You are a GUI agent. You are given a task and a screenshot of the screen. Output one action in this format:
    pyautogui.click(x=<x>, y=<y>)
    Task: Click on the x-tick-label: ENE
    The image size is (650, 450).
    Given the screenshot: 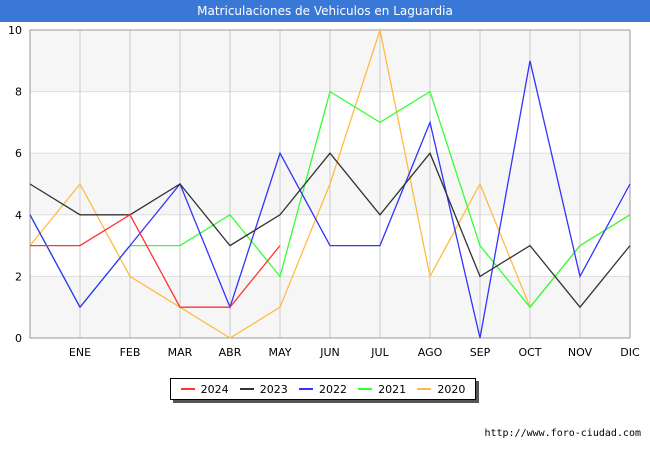 What is the action you would take?
    pyautogui.click(x=80, y=352)
    